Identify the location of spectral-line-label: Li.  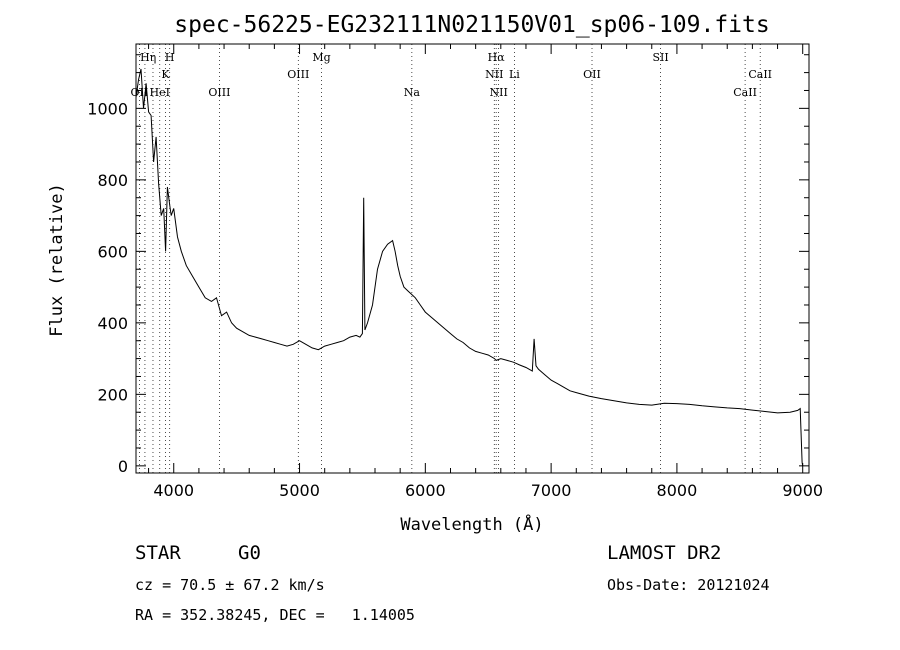
(514, 74).